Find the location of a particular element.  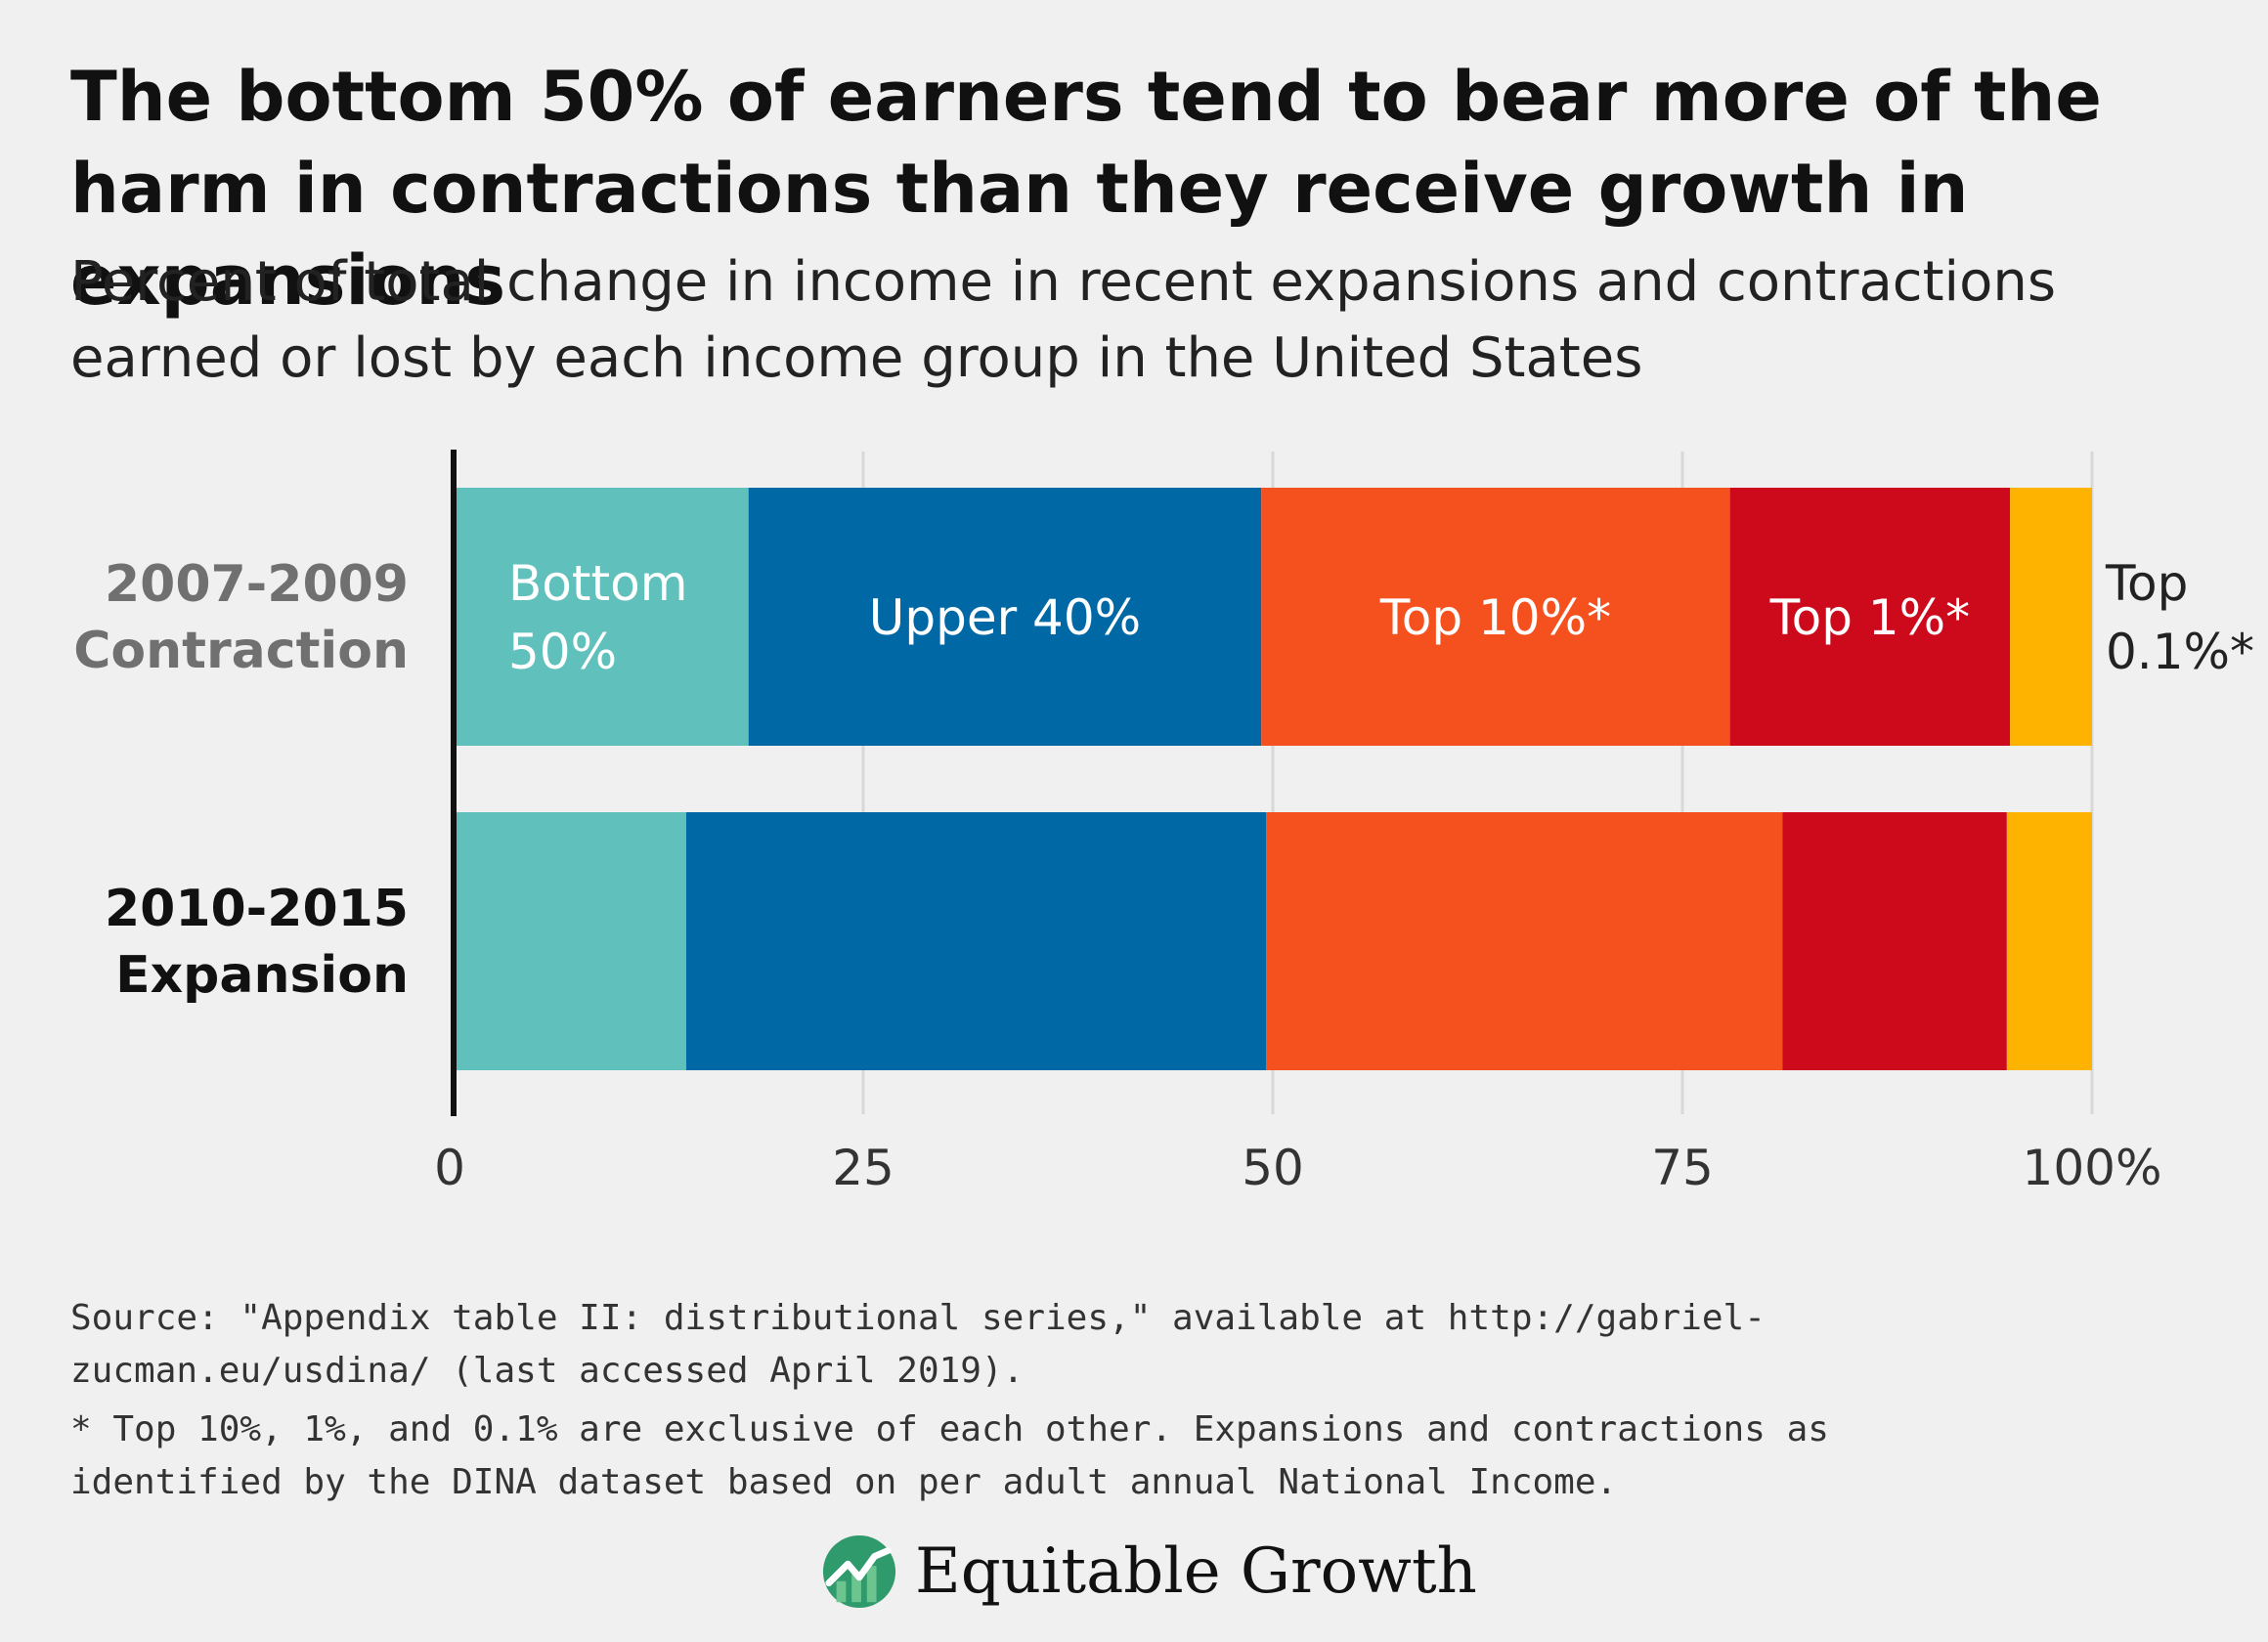

category-label-0: 2007-2009 Contraction is located at coordinates (241, 617).